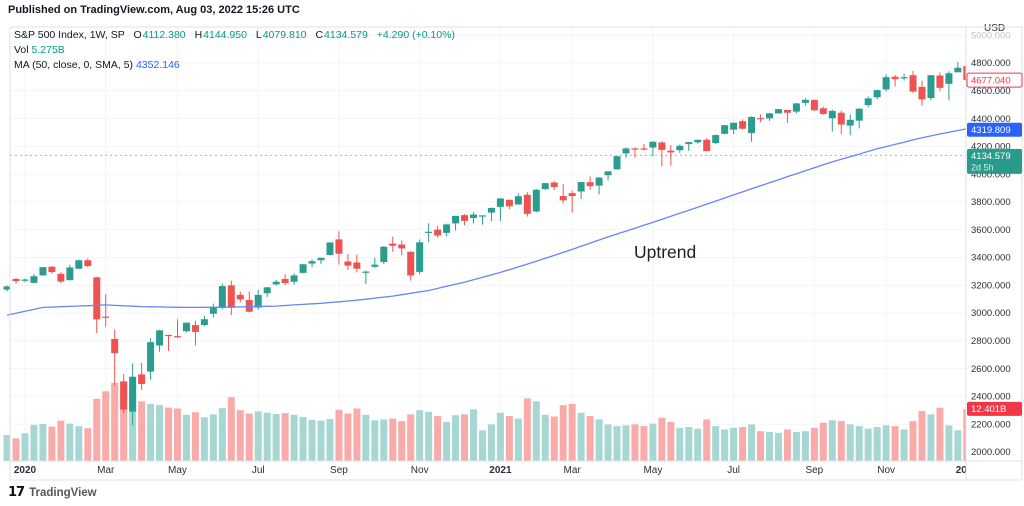 Image resolution: width=1024 pixels, height=506 pixels. I want to click on tradingview-watermark: 17 TradingView, so click(52, 492).